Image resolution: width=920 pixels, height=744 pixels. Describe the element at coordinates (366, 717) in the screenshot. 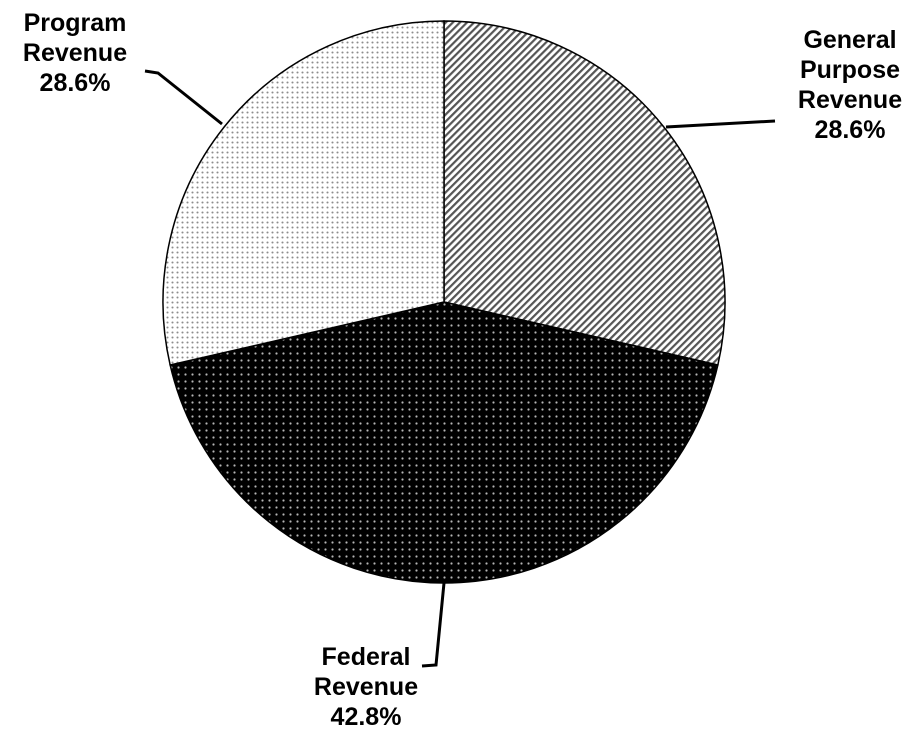

I see `slice-percent-label: 42.8%` at that location.